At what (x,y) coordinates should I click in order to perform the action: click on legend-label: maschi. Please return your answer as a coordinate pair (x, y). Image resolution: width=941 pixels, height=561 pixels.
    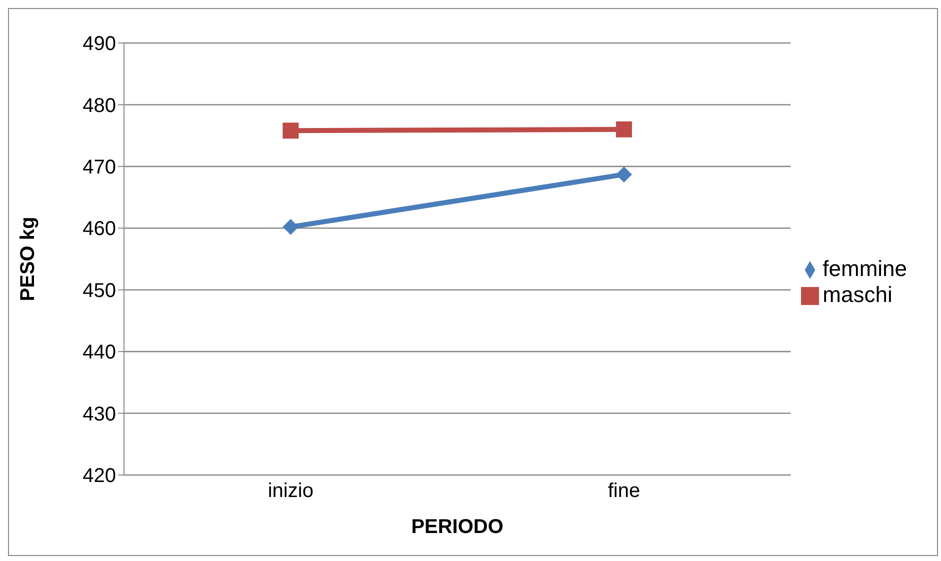
    Looking at the image, I should click on (857, 294).